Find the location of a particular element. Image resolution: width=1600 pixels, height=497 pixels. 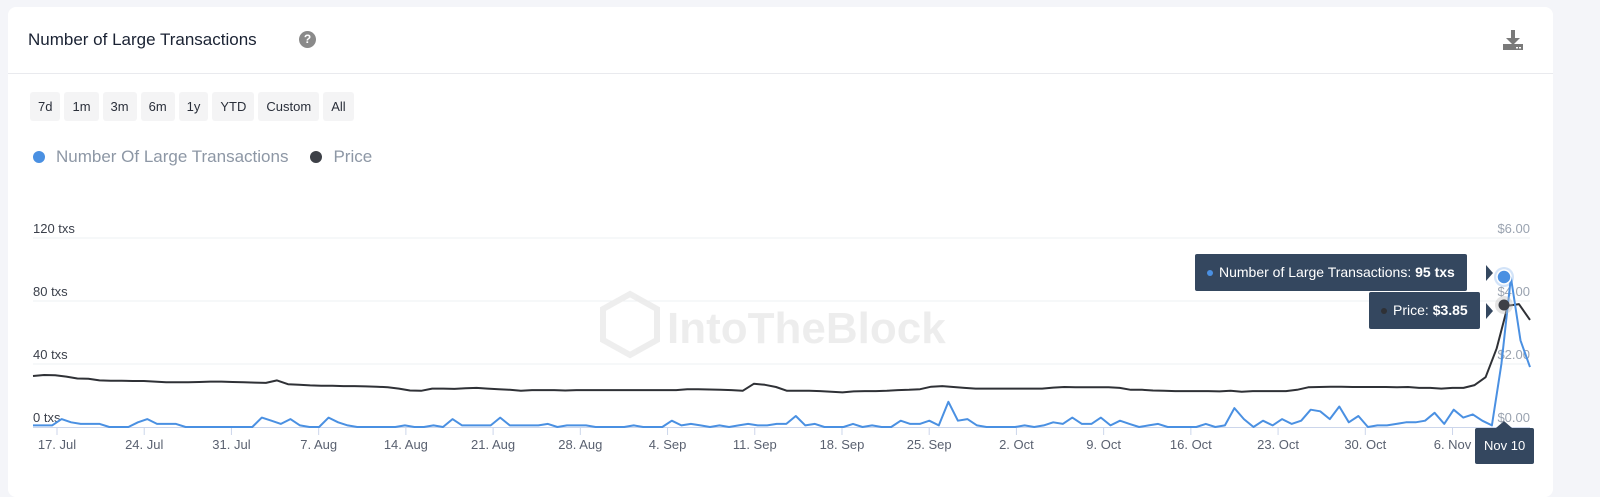

range-button-1m: 1m is located at coordinates (81, 106).